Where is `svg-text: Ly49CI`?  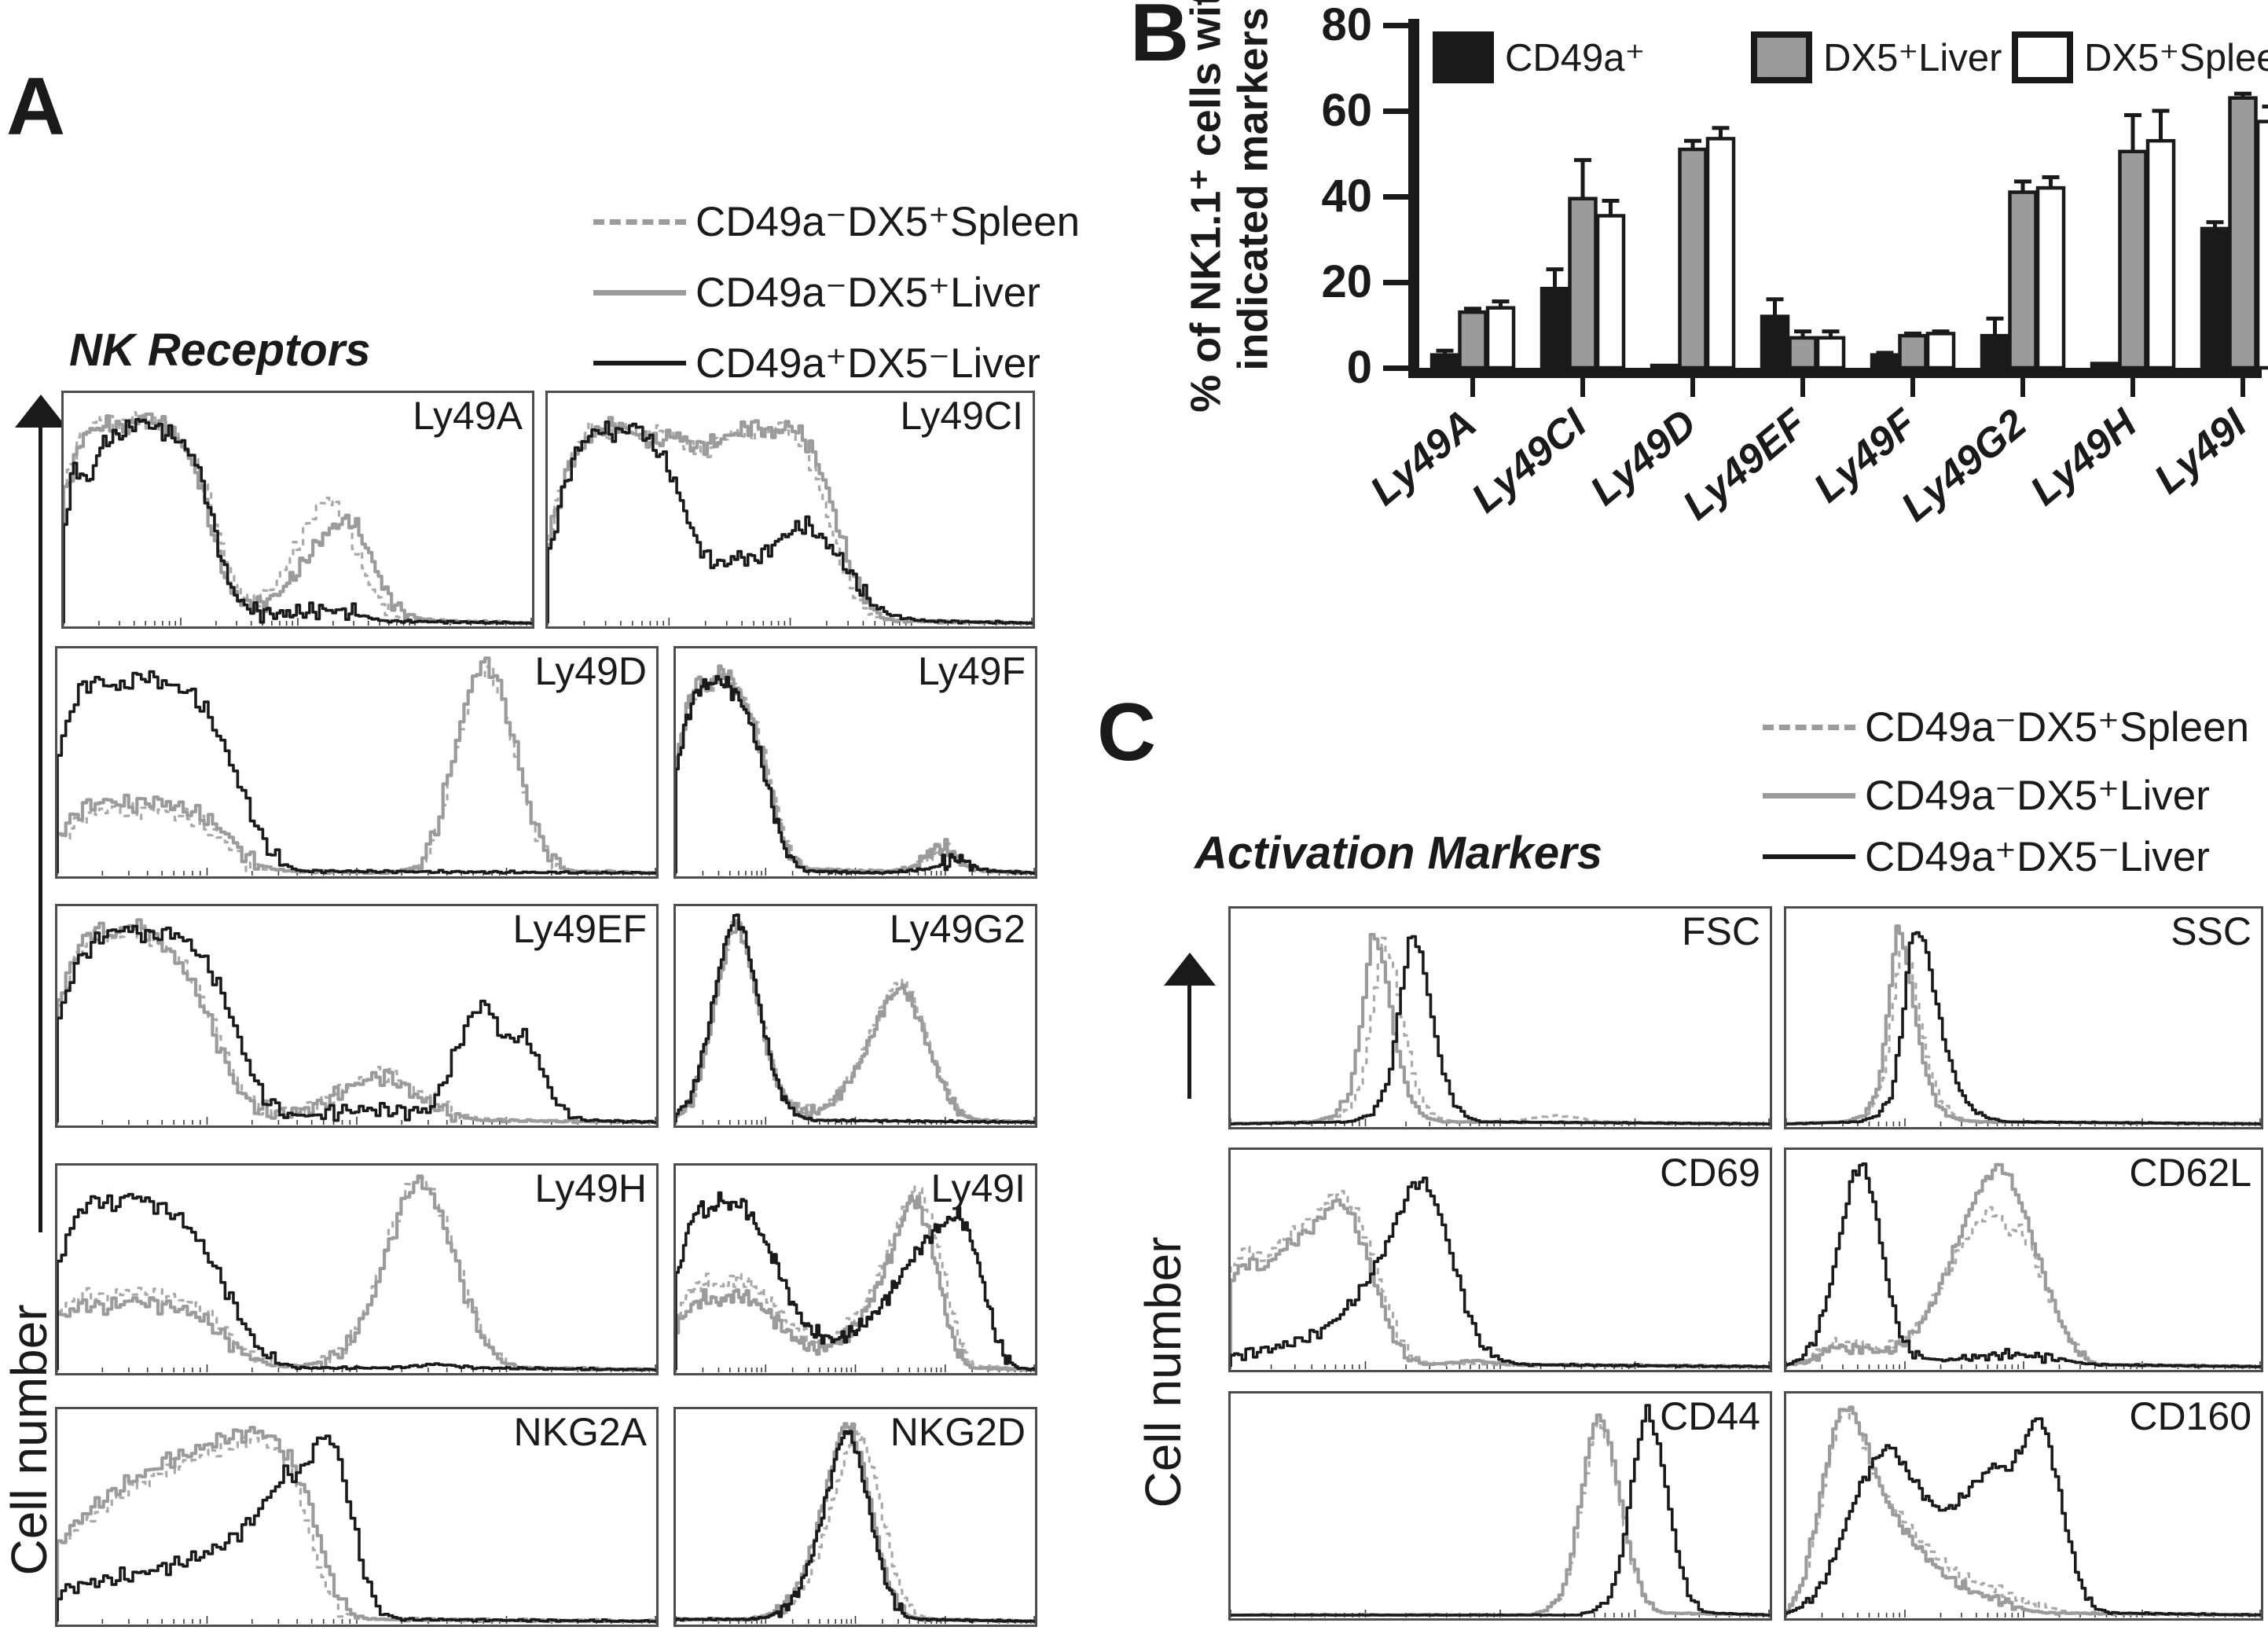
svg-text: Ly49CI is located at coordinates (1530, 461).